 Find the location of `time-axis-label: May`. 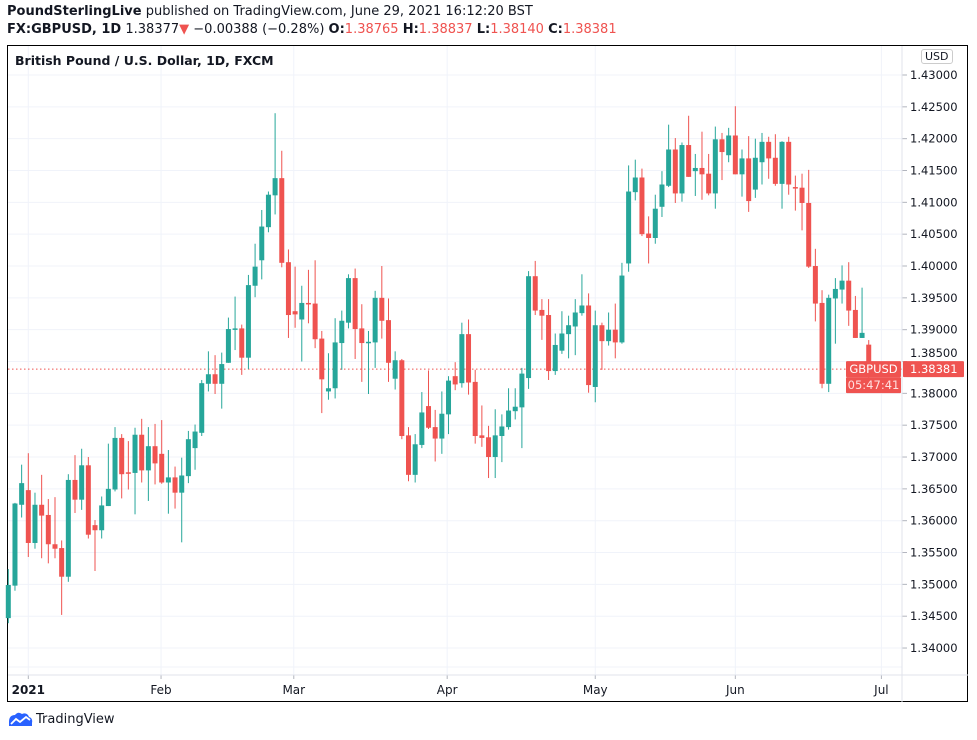

time-axis-label: May is located at coordinates (595, 690).